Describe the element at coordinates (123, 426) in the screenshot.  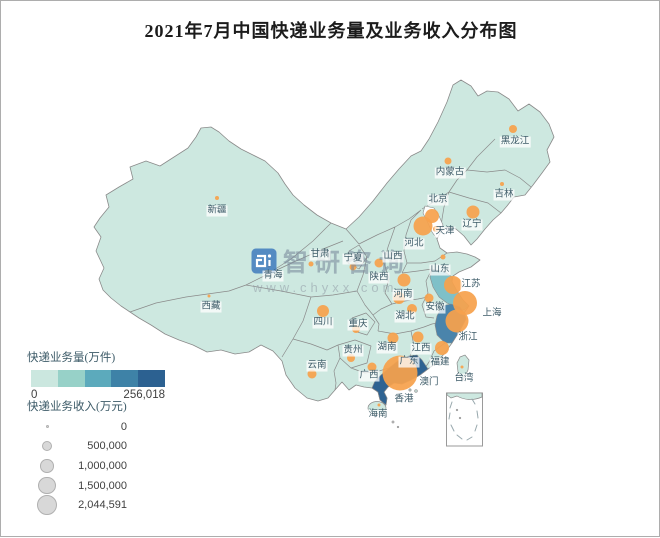
I see `revenue-legend-value: 0` at that location.